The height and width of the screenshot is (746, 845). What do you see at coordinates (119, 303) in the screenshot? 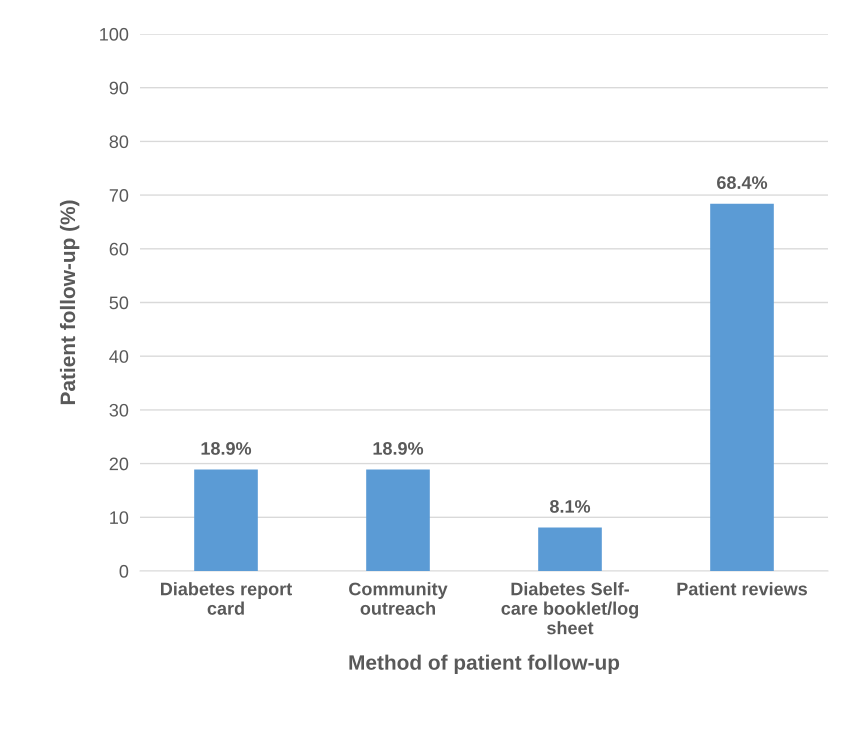
I see `y-tick-label: 50` at bounding box center [119, 303].